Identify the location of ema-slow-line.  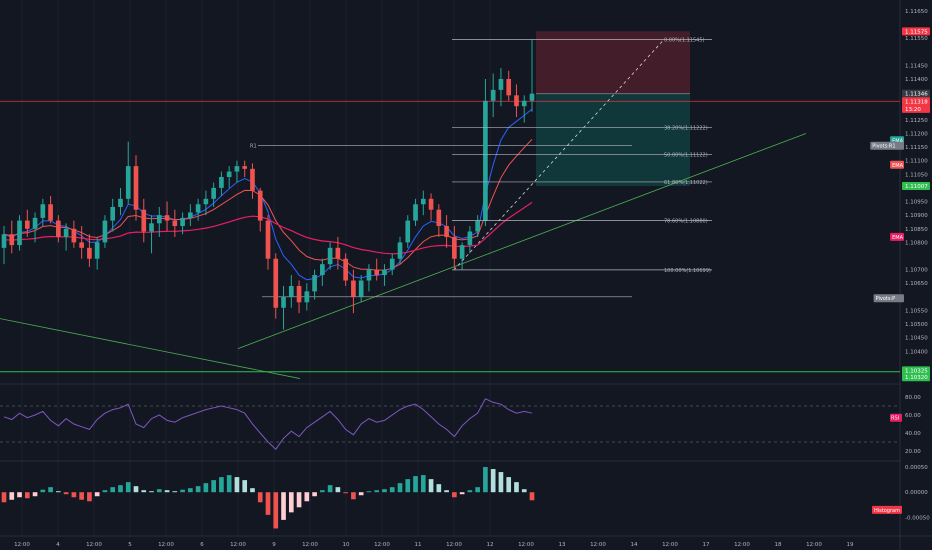
(268, 204).